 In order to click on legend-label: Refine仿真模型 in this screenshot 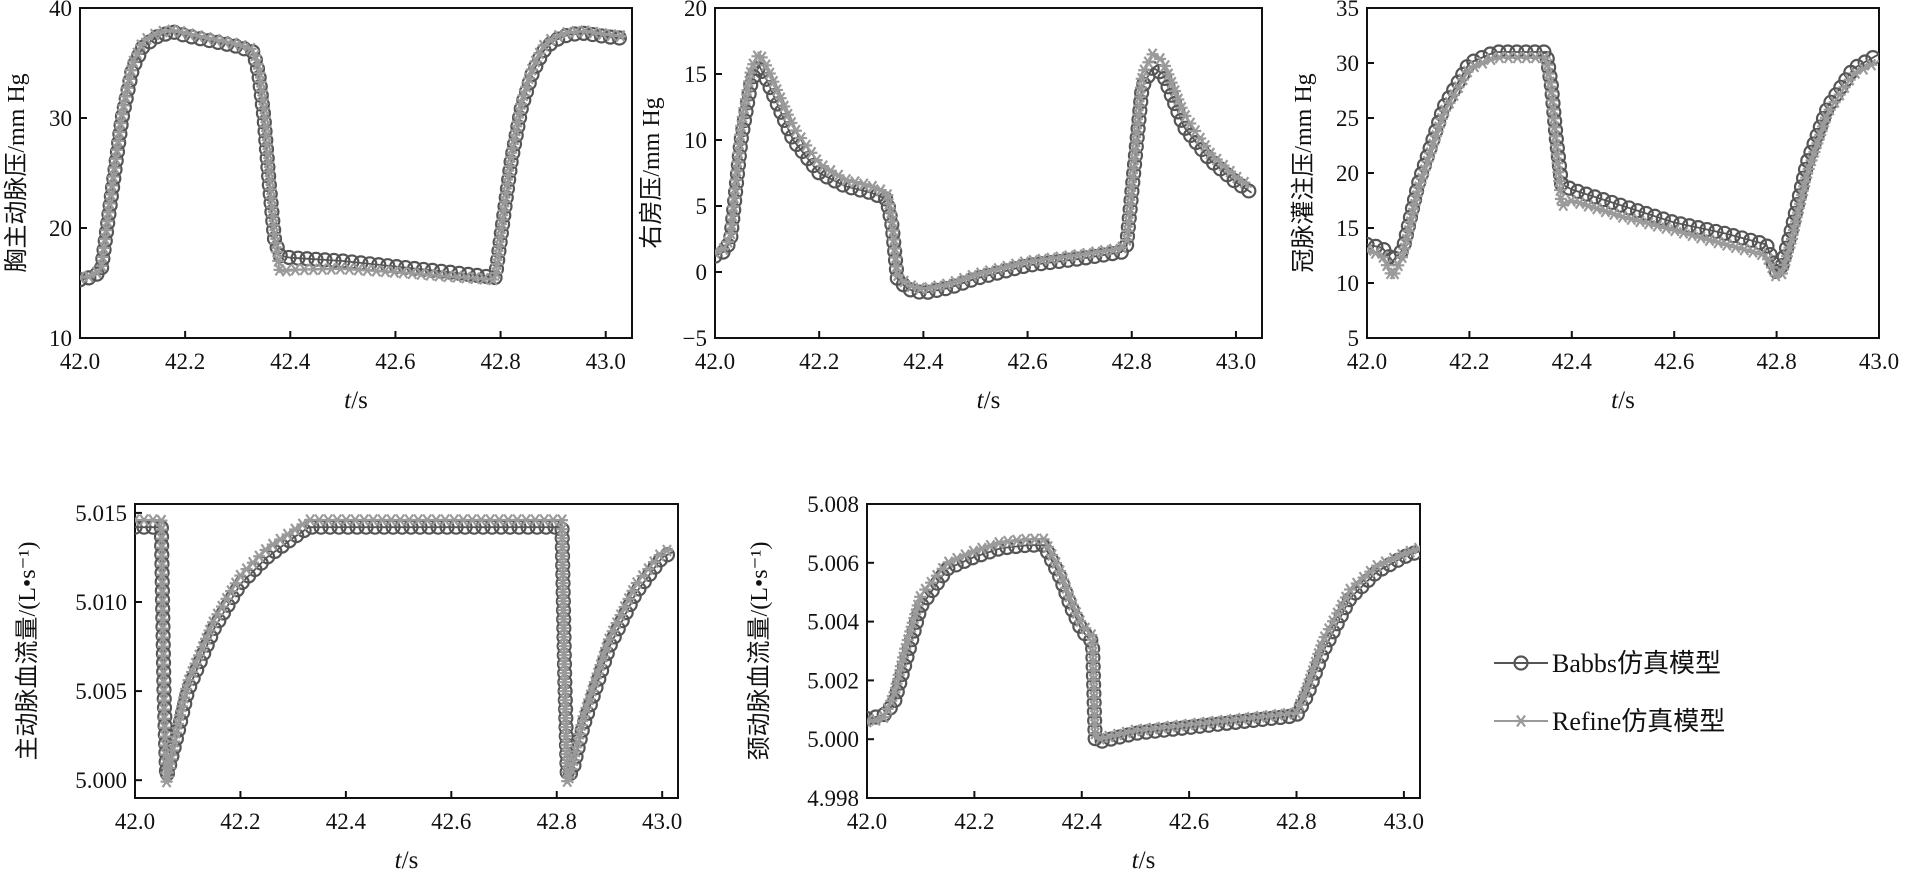, I will do `click(1638, 721)`.